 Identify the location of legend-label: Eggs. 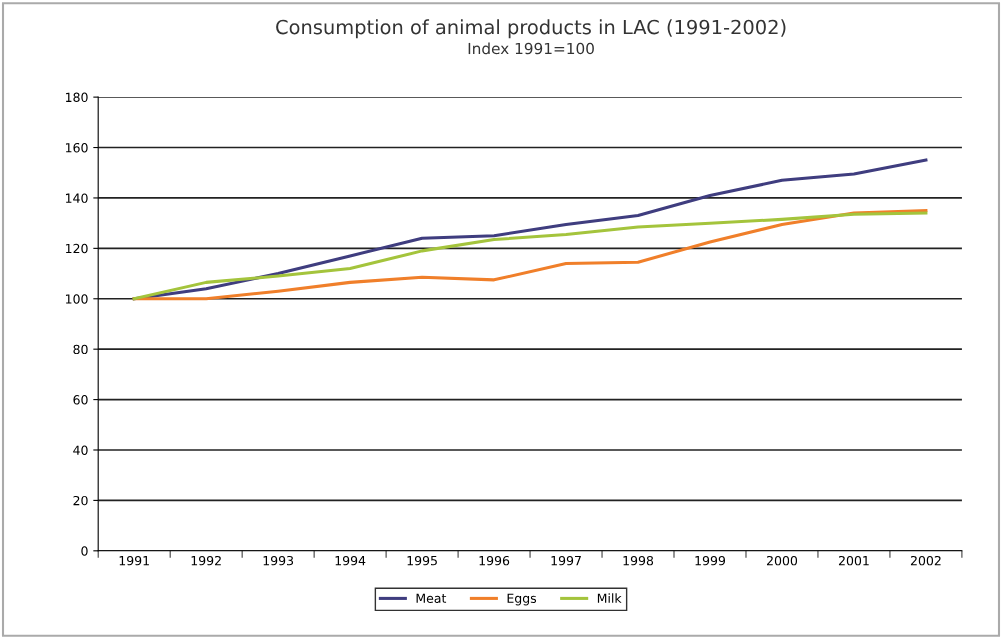
(522, 599).